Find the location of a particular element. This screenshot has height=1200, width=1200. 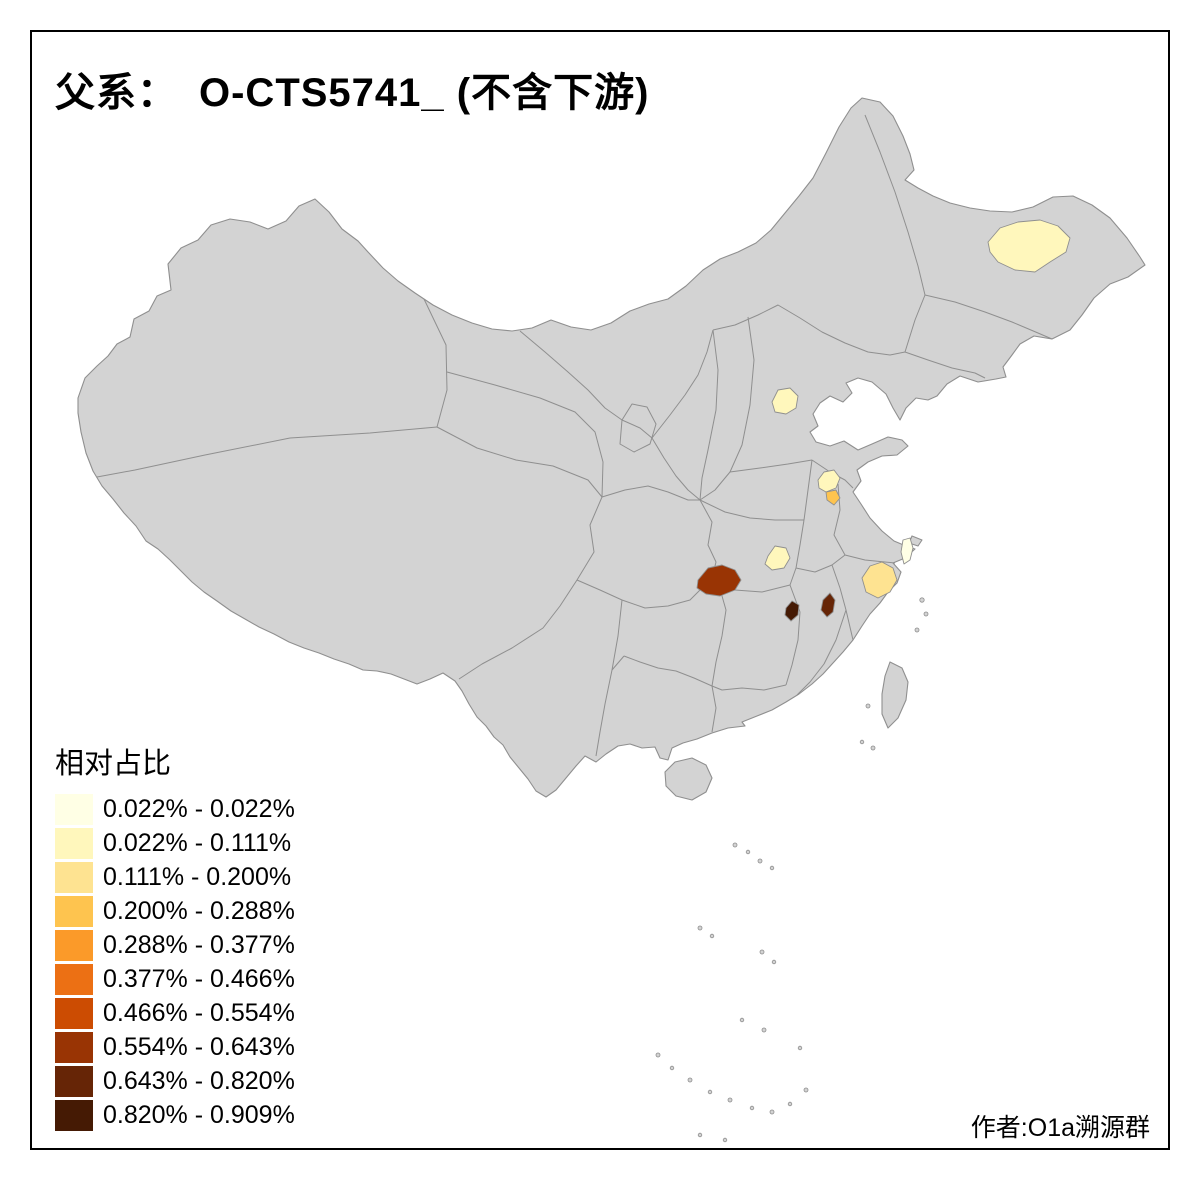

legend-row: 0.820% - 0.909% is located at coordinates (175, 1115).